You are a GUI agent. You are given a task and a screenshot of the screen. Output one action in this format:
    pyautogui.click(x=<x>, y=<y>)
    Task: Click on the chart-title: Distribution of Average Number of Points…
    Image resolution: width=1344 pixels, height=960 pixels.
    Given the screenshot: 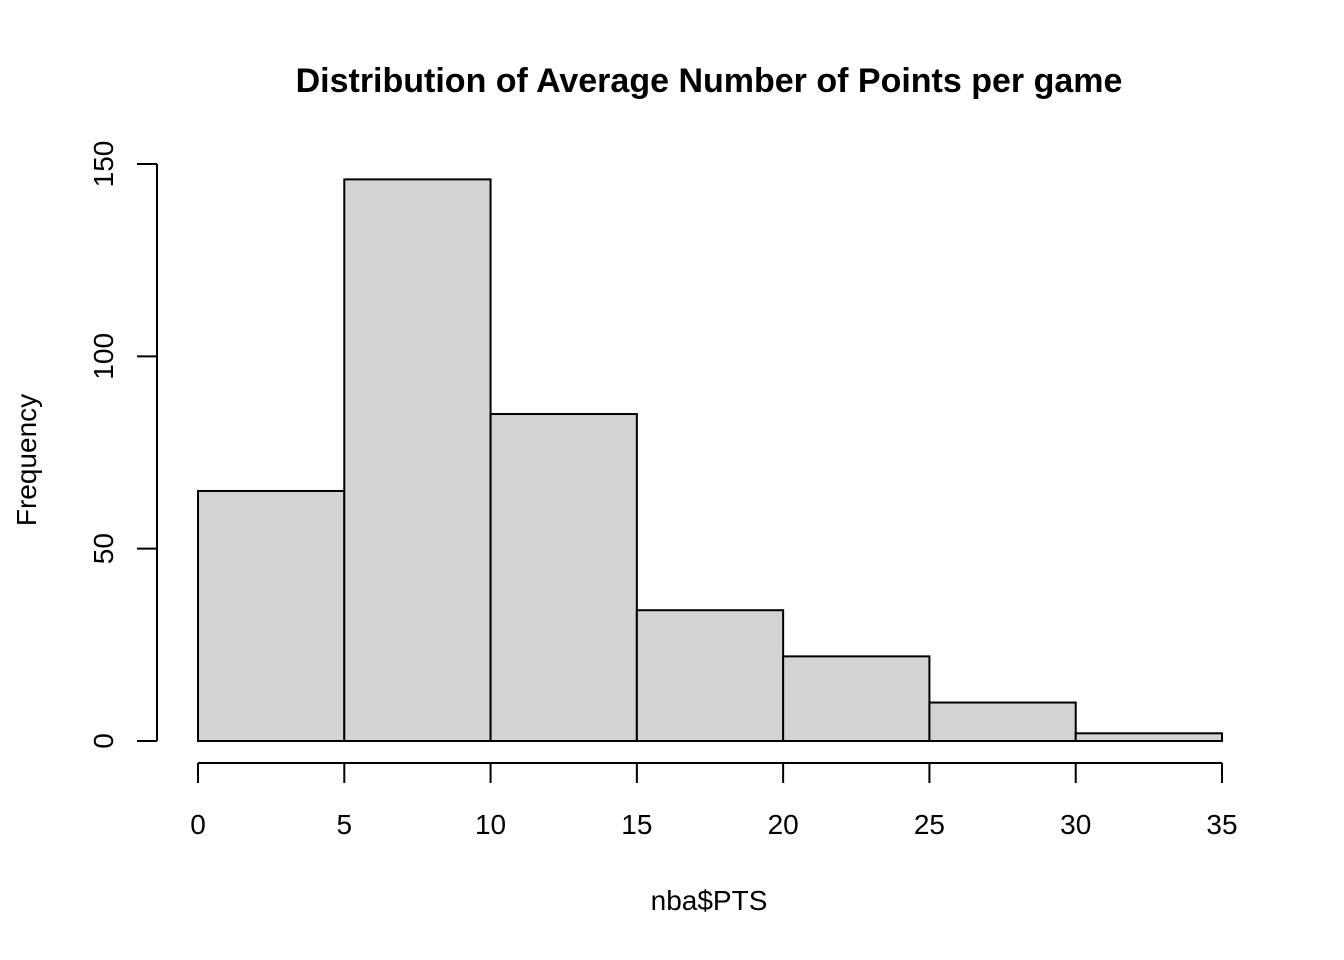 What is the action you would take?
    pyautogui.click(x=709, y=81)
    